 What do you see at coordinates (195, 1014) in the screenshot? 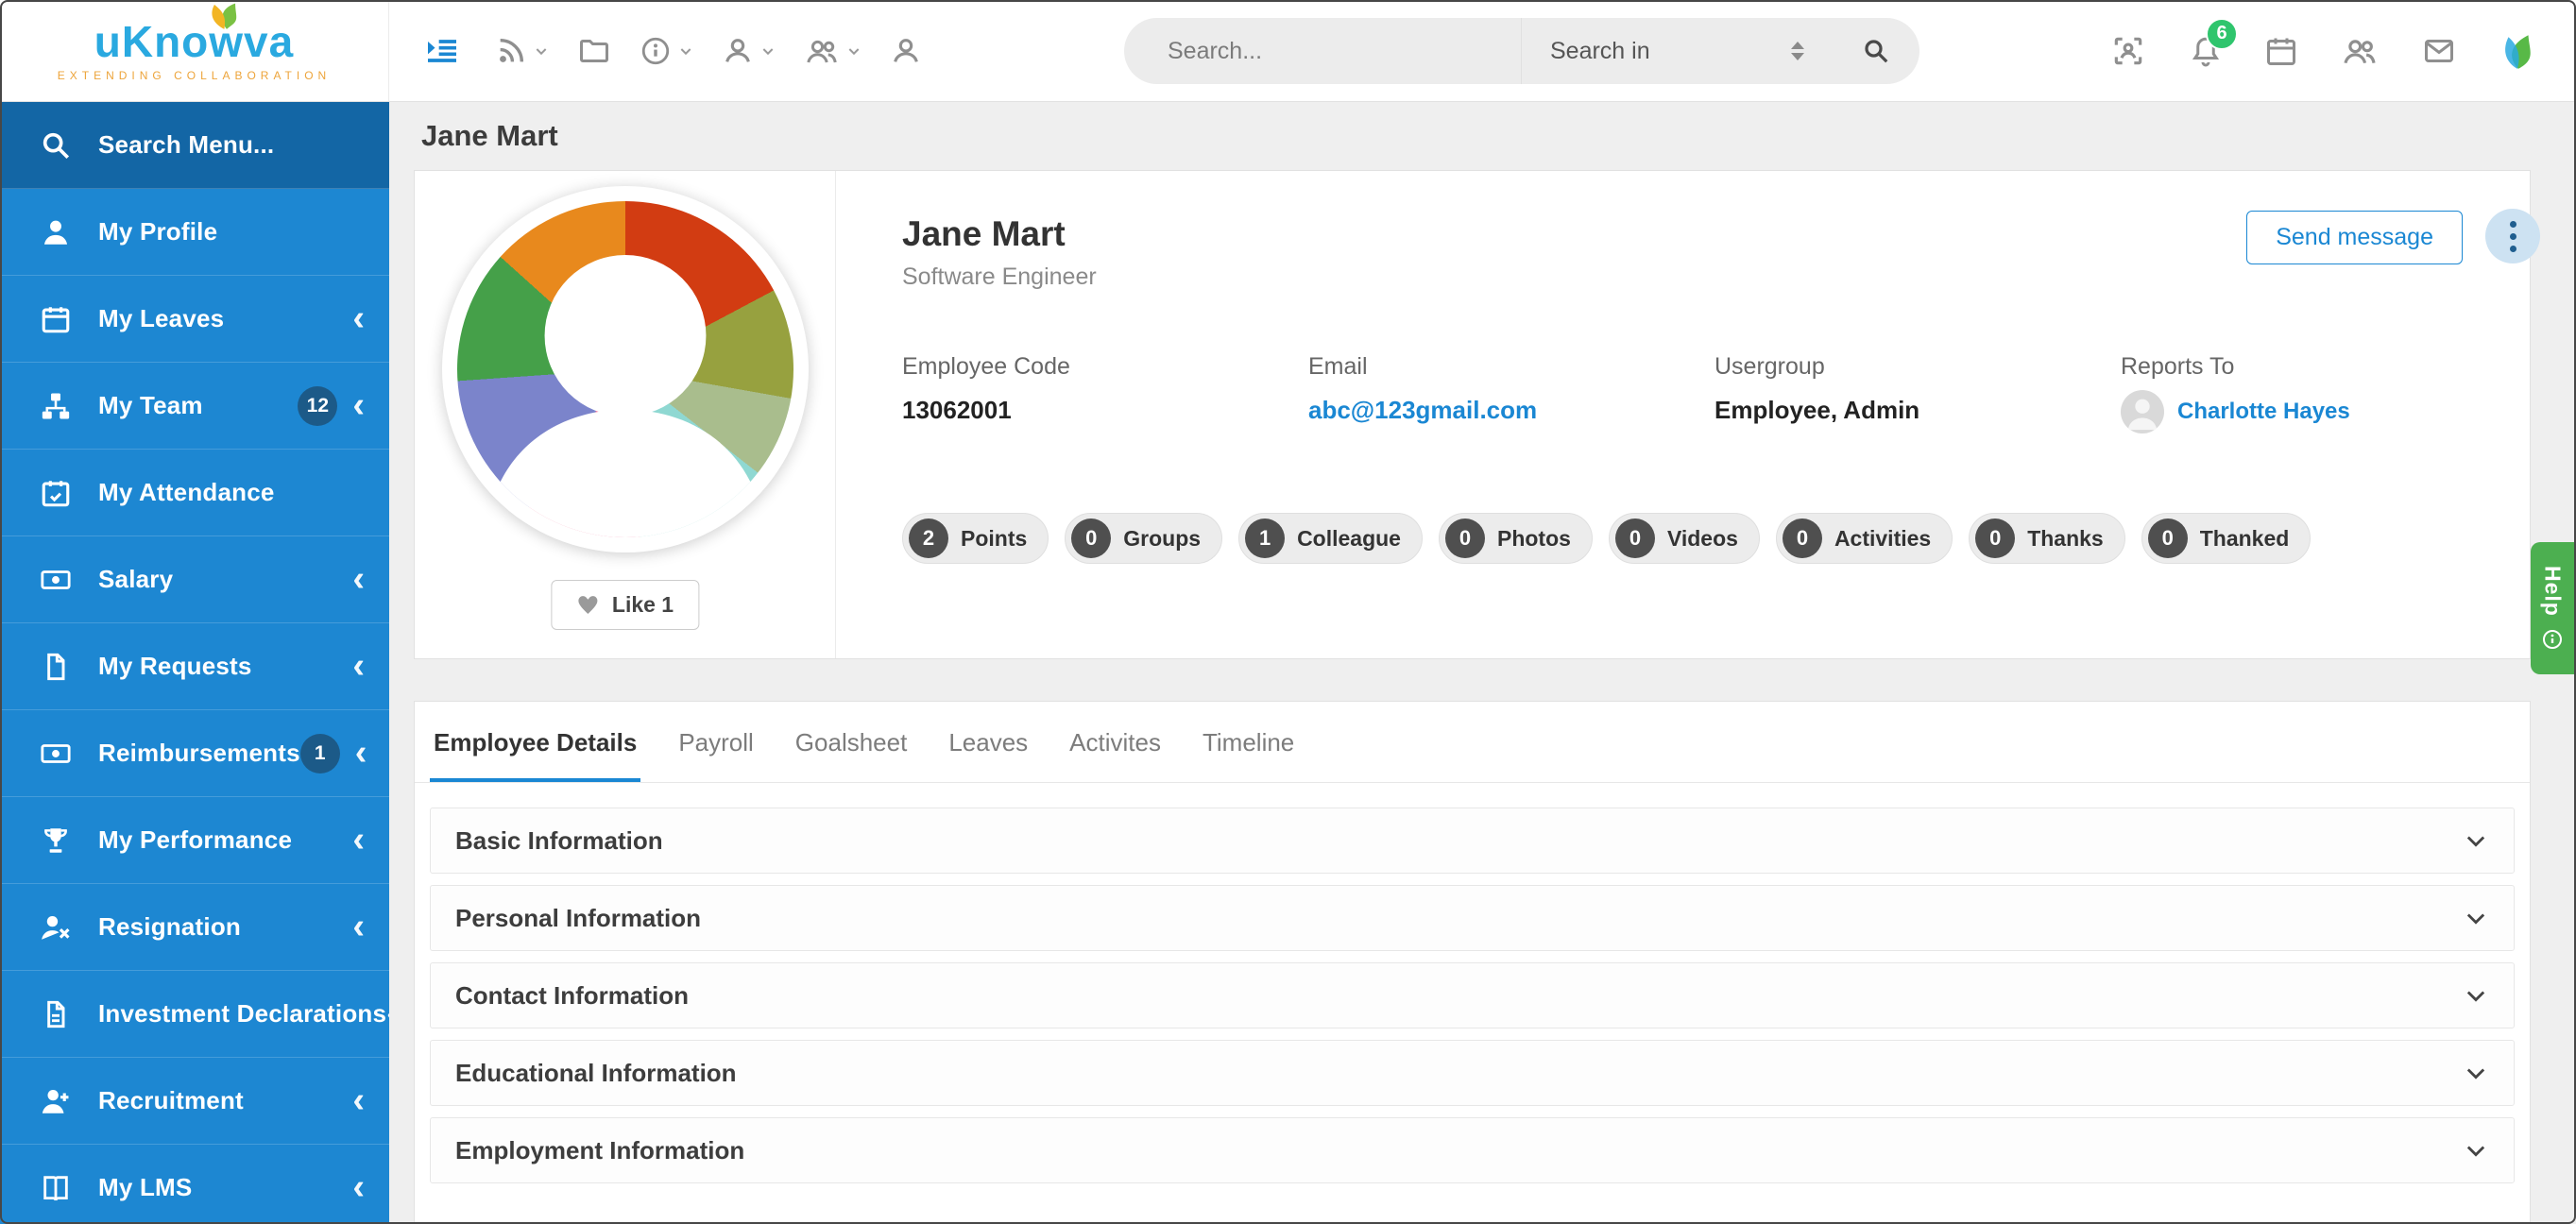
I see `sidebar-item-investment-declarations: Investment Declarations ‹` at bounding box center [195, 1014].